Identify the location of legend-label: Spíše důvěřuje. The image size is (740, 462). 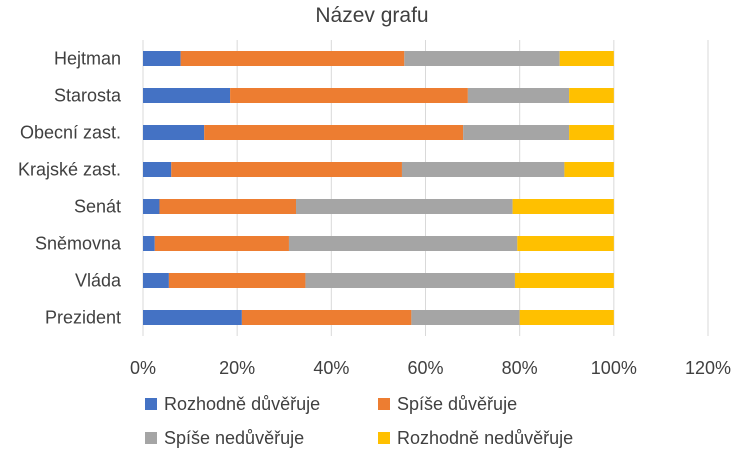
(457, 404).